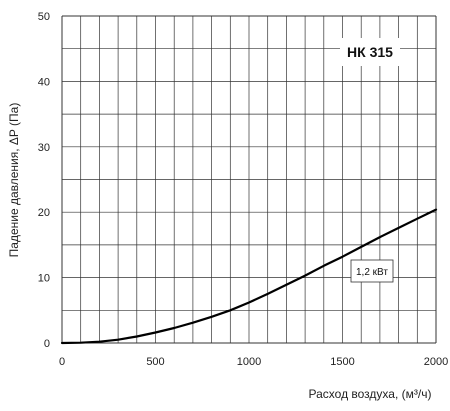  What do you see at coordinates (47, 344) in the screenshot?
I see `y-tick-label: 0` at bounding box center [47, 344].